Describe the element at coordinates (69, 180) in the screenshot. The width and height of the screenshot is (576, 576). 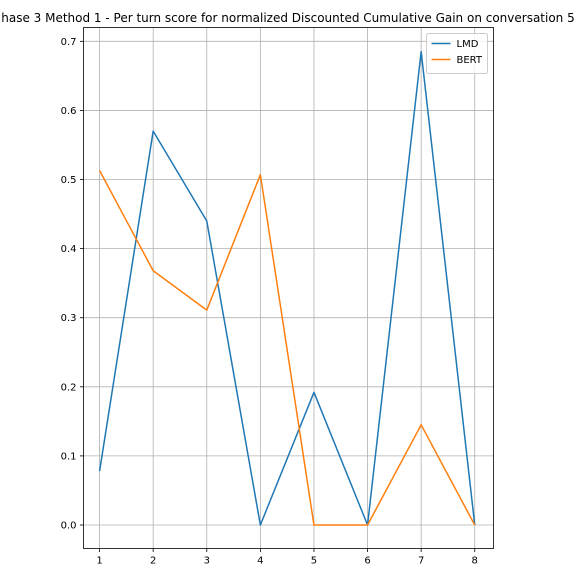
I see `y-tick-label: 0.5` at that location.